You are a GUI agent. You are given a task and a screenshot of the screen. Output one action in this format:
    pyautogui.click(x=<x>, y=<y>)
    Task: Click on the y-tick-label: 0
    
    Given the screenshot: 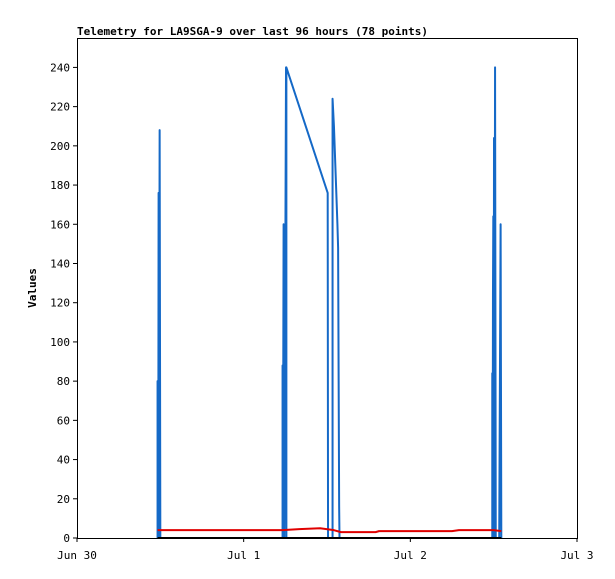 What is the action you would take?
    pyautogui.click(x=66, y=538)
    